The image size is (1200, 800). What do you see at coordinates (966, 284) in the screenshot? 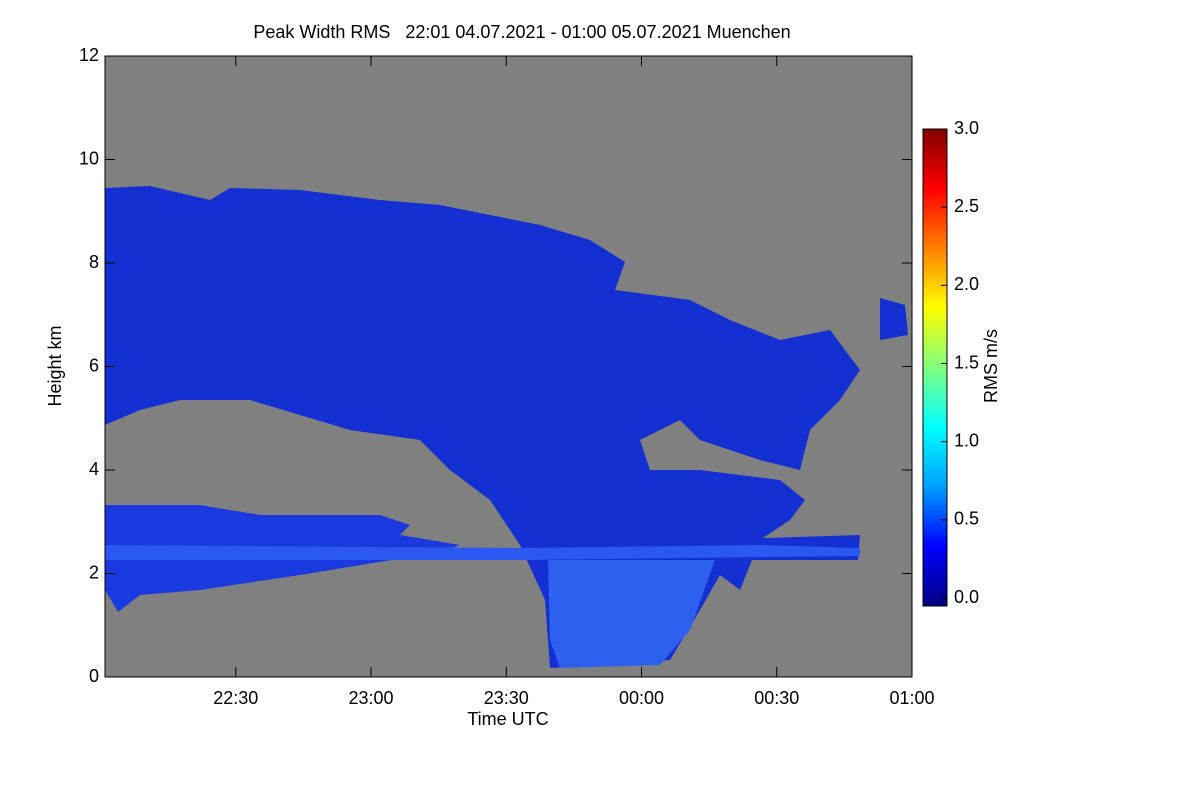
I see `colorbar-tick-label: 2.0` at bounding box center [966, 284].